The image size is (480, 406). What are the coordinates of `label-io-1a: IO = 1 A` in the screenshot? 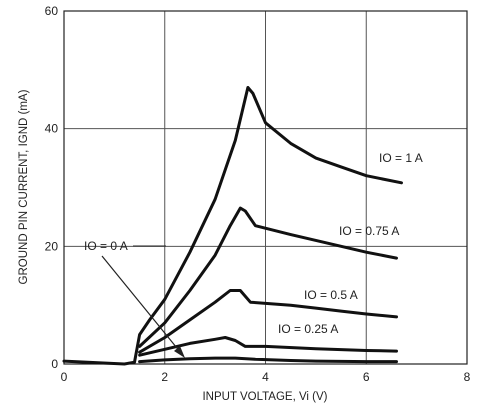 It's located at (401, 158).